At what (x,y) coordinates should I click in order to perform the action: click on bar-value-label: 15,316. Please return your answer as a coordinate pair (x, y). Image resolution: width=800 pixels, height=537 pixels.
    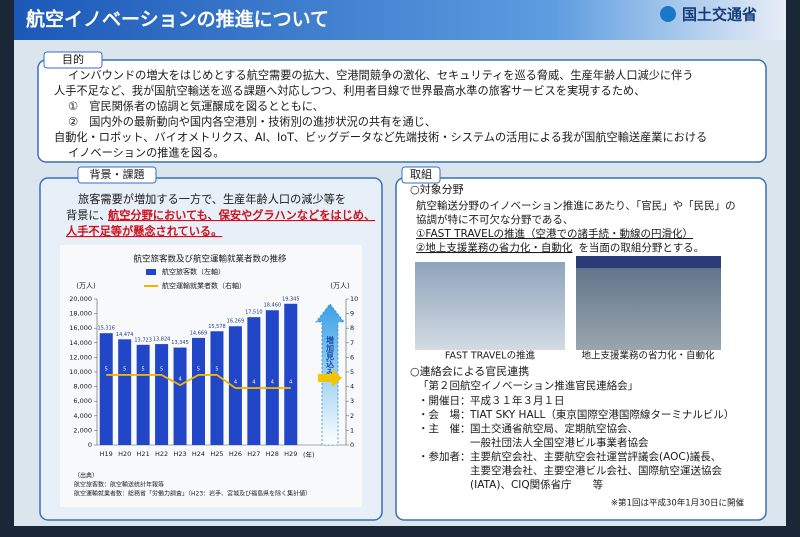
    Looking at the image, I should click on (106, 329).